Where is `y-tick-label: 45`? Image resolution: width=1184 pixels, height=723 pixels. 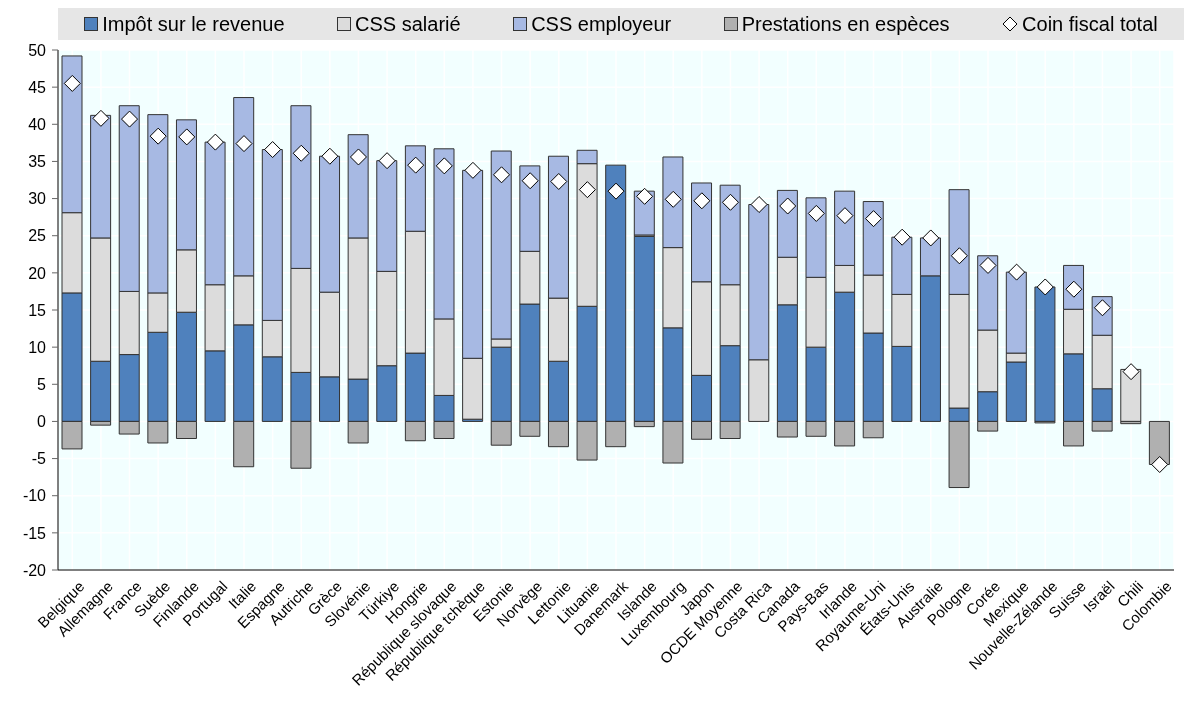
y-tick-label: 45 is located at coordinates (37, 87).